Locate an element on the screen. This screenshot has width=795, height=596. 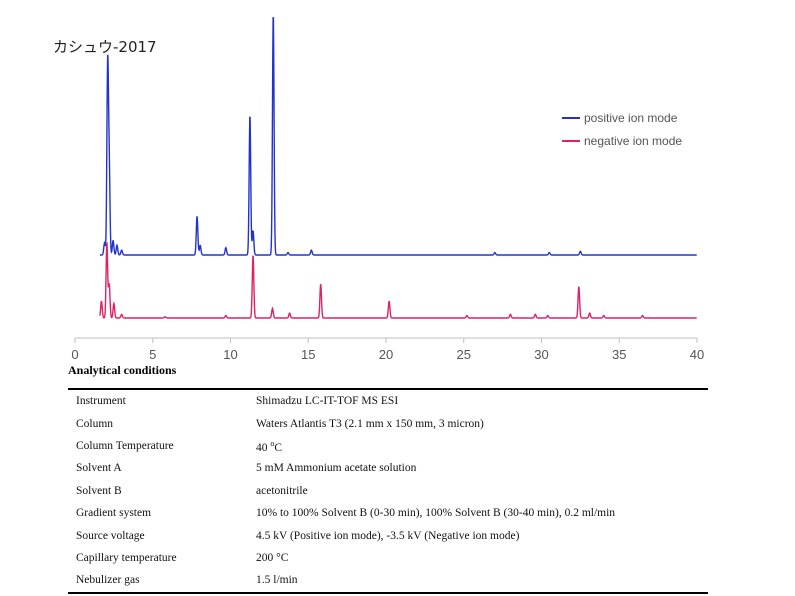
x-tick-label: 5 is located at coordinates (152, 354).